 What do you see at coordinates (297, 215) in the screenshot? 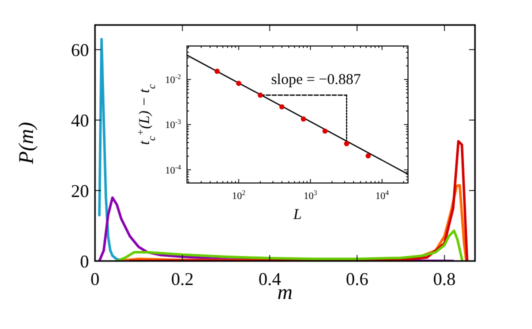
I see `x-axis-title: L` at bounding box center [297, 215].